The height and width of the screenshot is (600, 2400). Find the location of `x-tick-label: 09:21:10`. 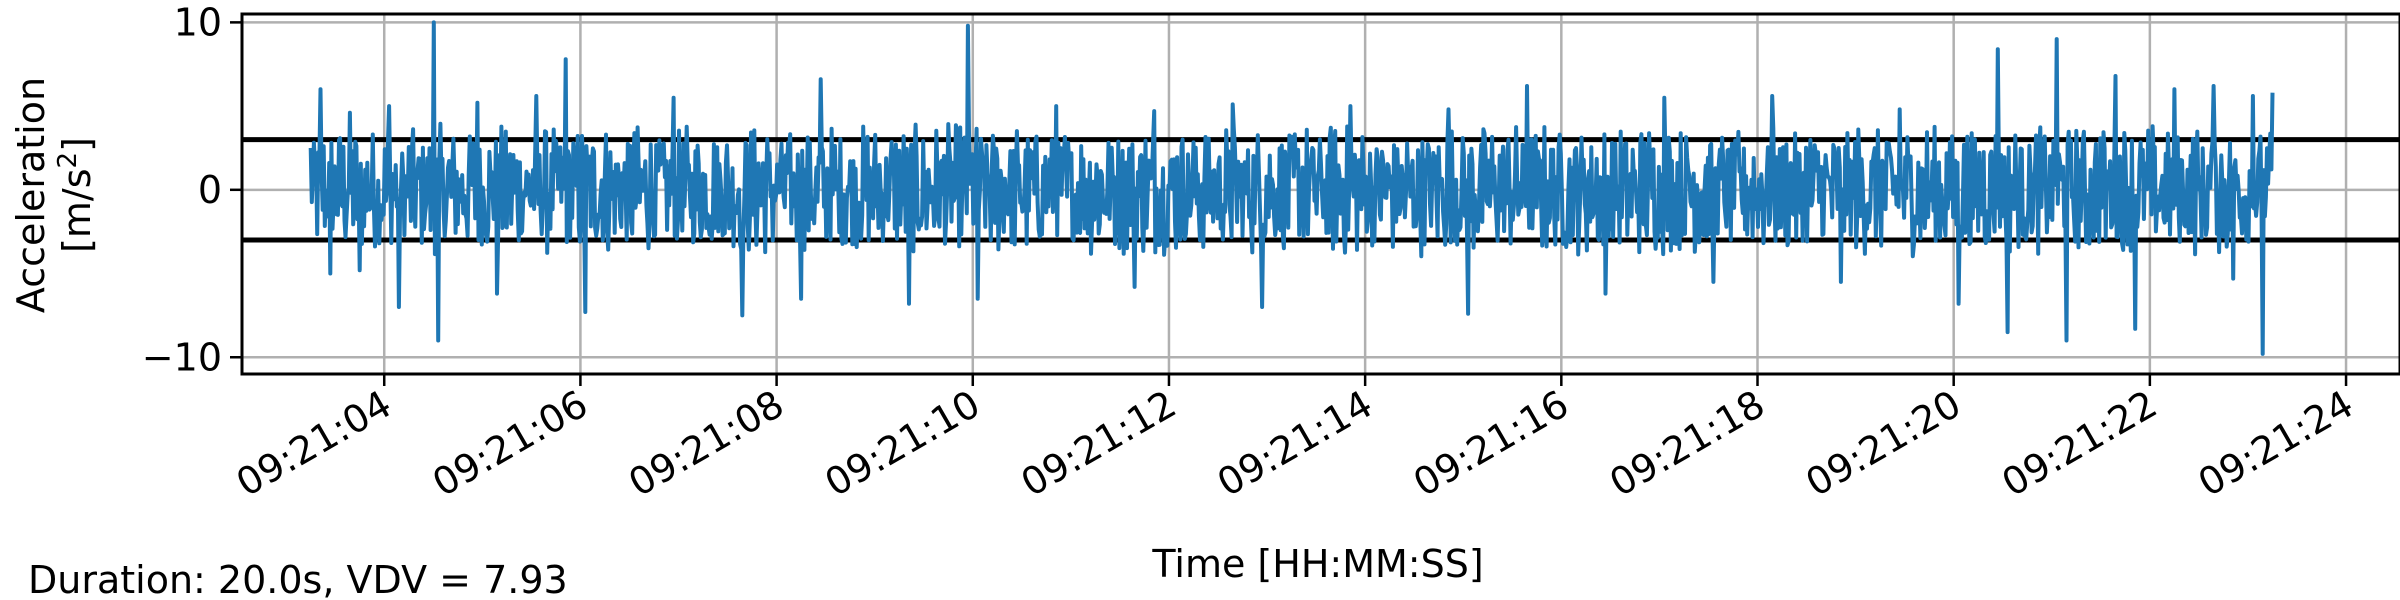

x-tick-label: 09:21:10 is located at coordinates (902, 443).